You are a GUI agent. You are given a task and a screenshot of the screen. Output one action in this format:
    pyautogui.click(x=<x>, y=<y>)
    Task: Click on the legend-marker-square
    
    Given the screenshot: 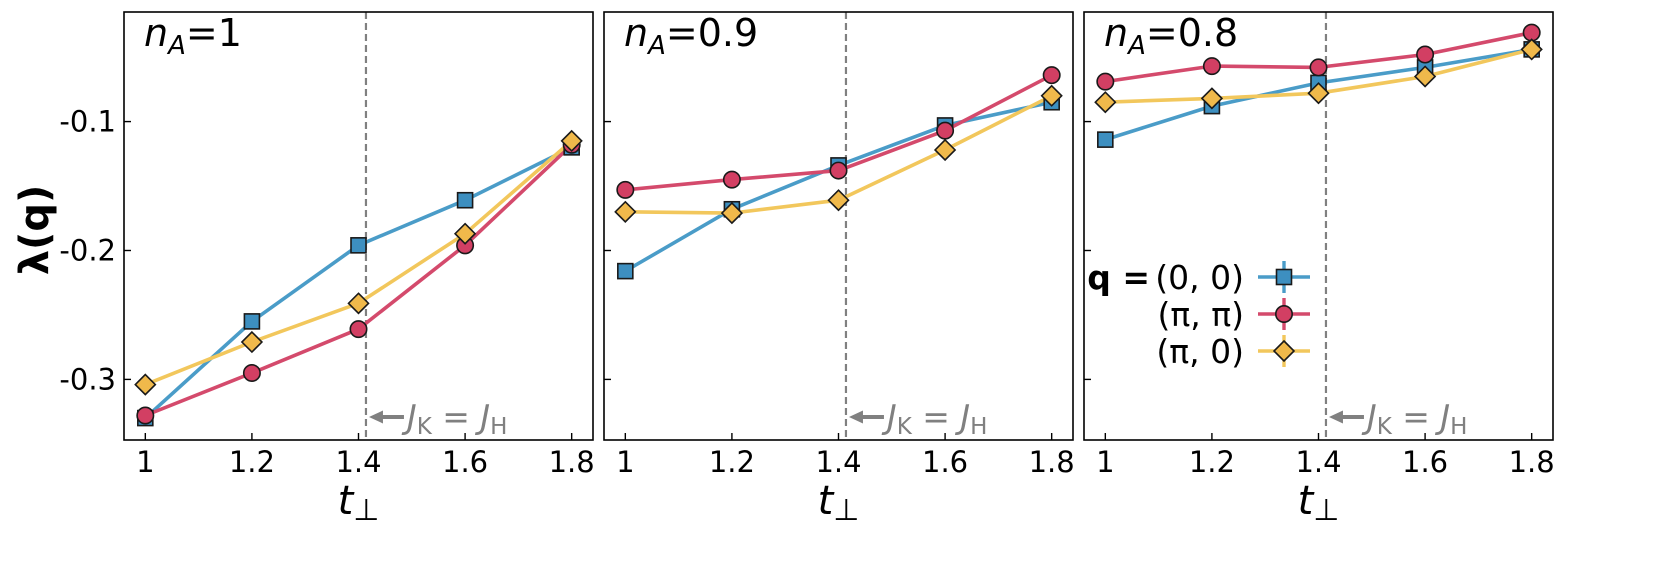 What is the action you would take?
    pyautogui.click(x=1284, y=277)
    